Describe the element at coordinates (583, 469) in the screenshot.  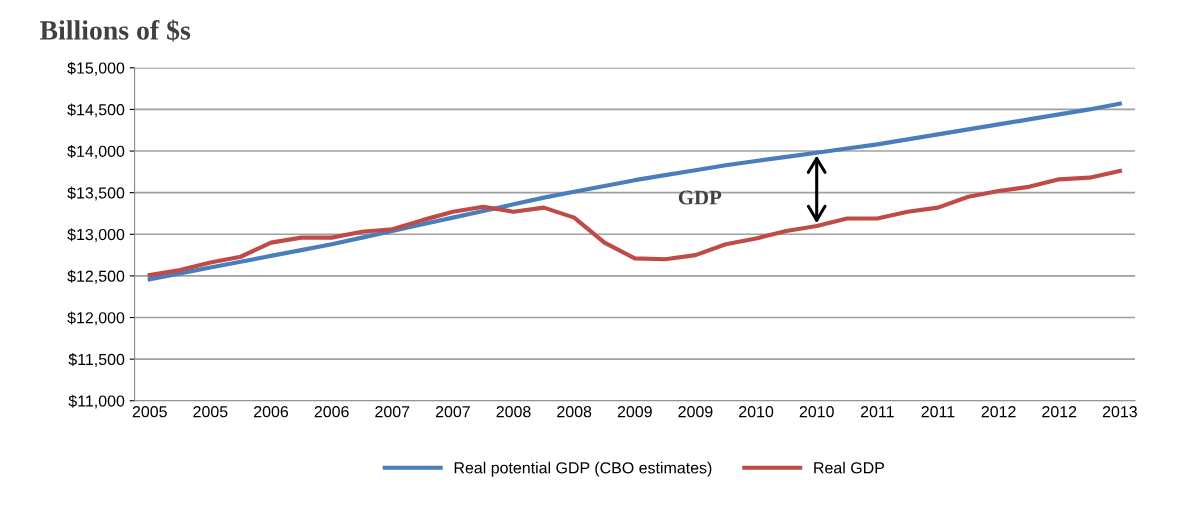
I see `legend-label: Real potential GDP (CBO estimates)` at that location.